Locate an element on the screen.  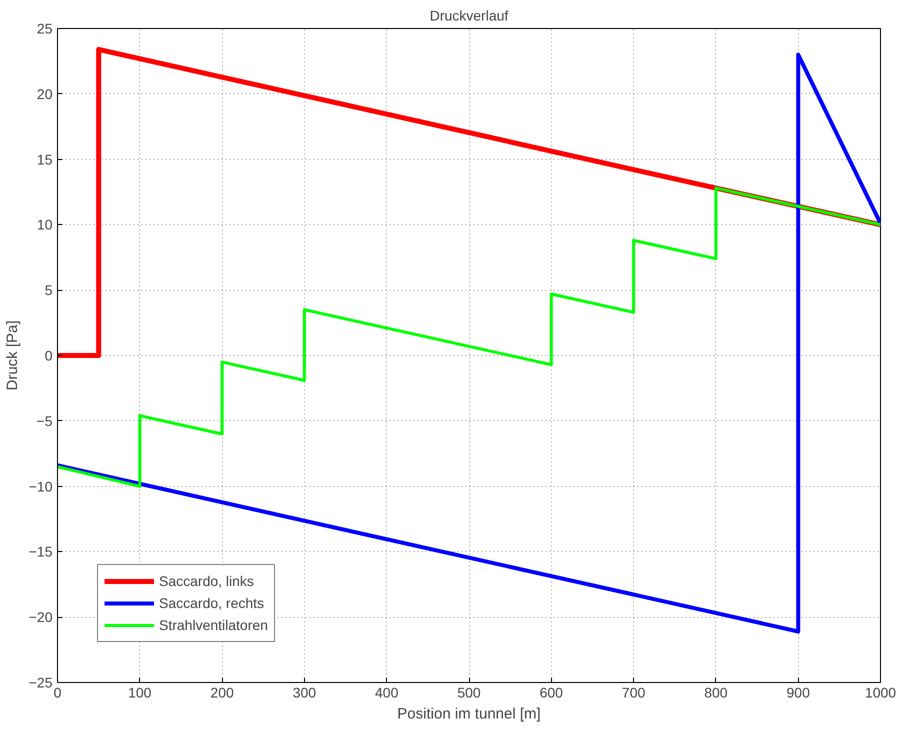
chart-title: Druckverlauf is located at coordinates (469, 16).